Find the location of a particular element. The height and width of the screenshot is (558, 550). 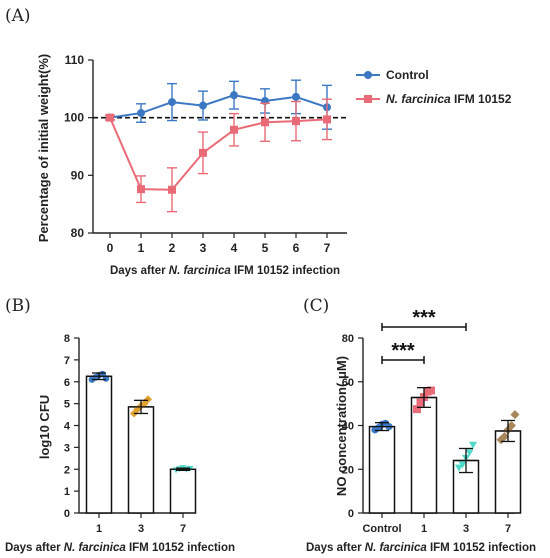

C-x-tick-label: 1 is located at coordinates (424, 529).